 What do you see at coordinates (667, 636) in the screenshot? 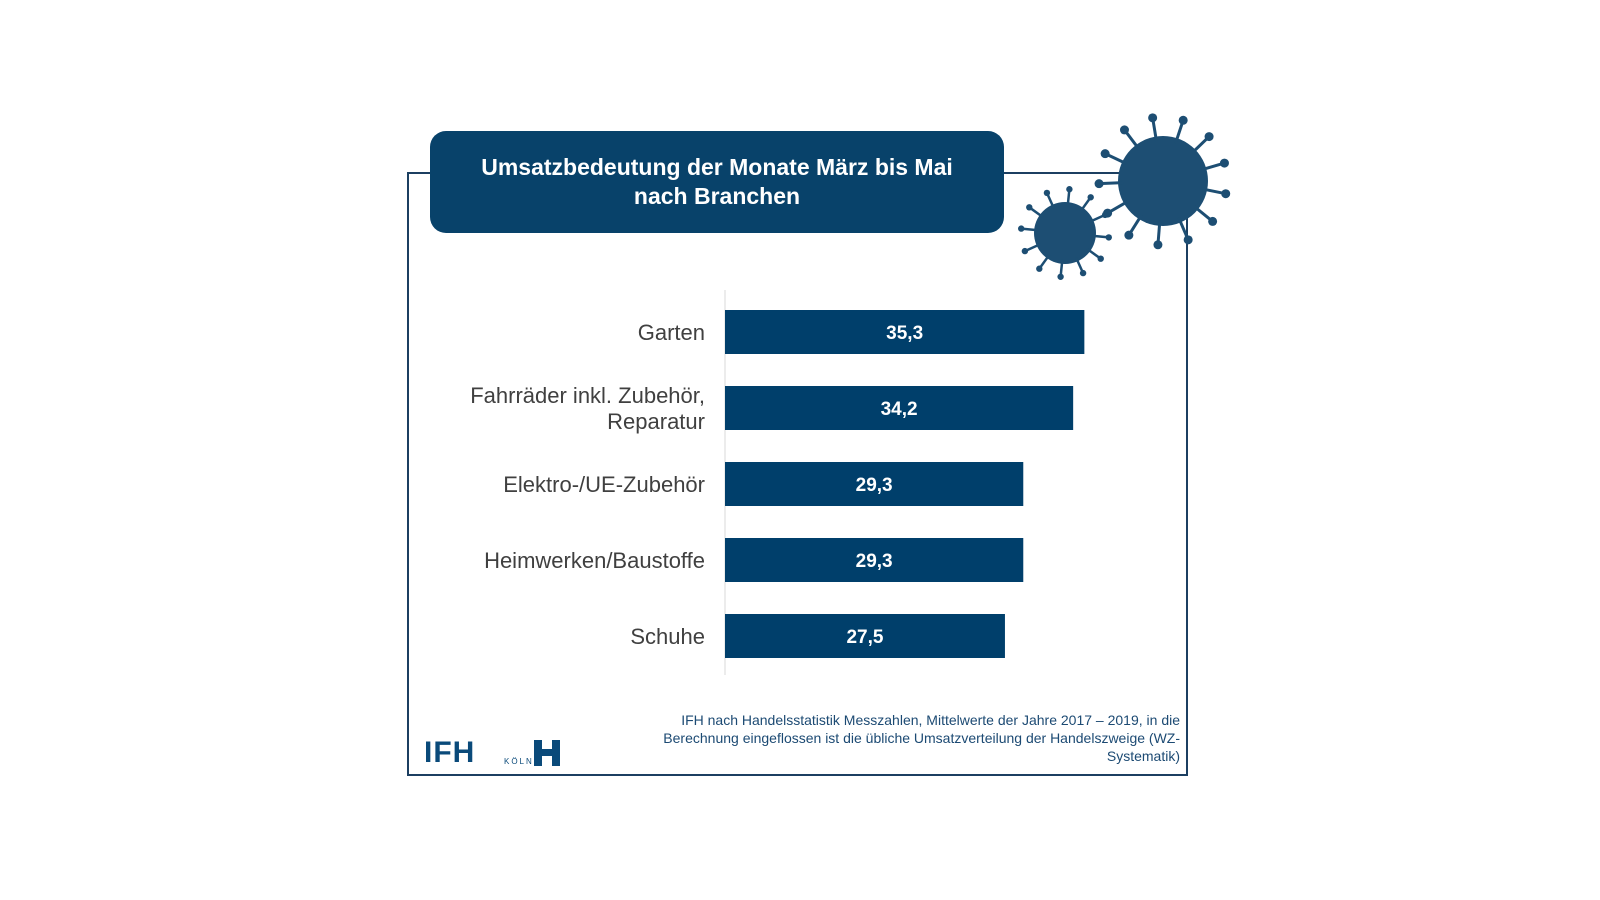
I see `category-label-4: Schuhe` at bounding box center [667, 636].